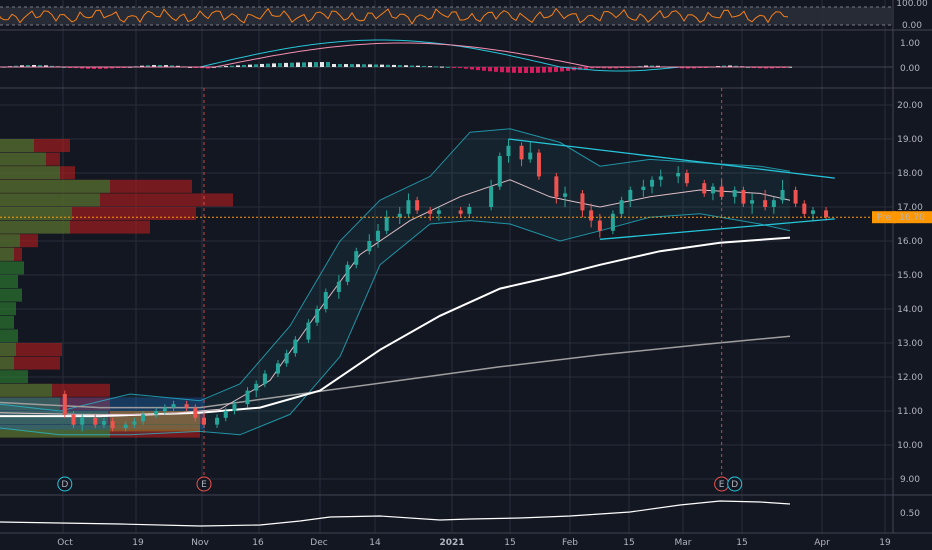 This screenshot has height=550, width=932. Describe the element at coordinates (910, 140) in the screenshot. I see `price-tick-label: 19.00` at that location.